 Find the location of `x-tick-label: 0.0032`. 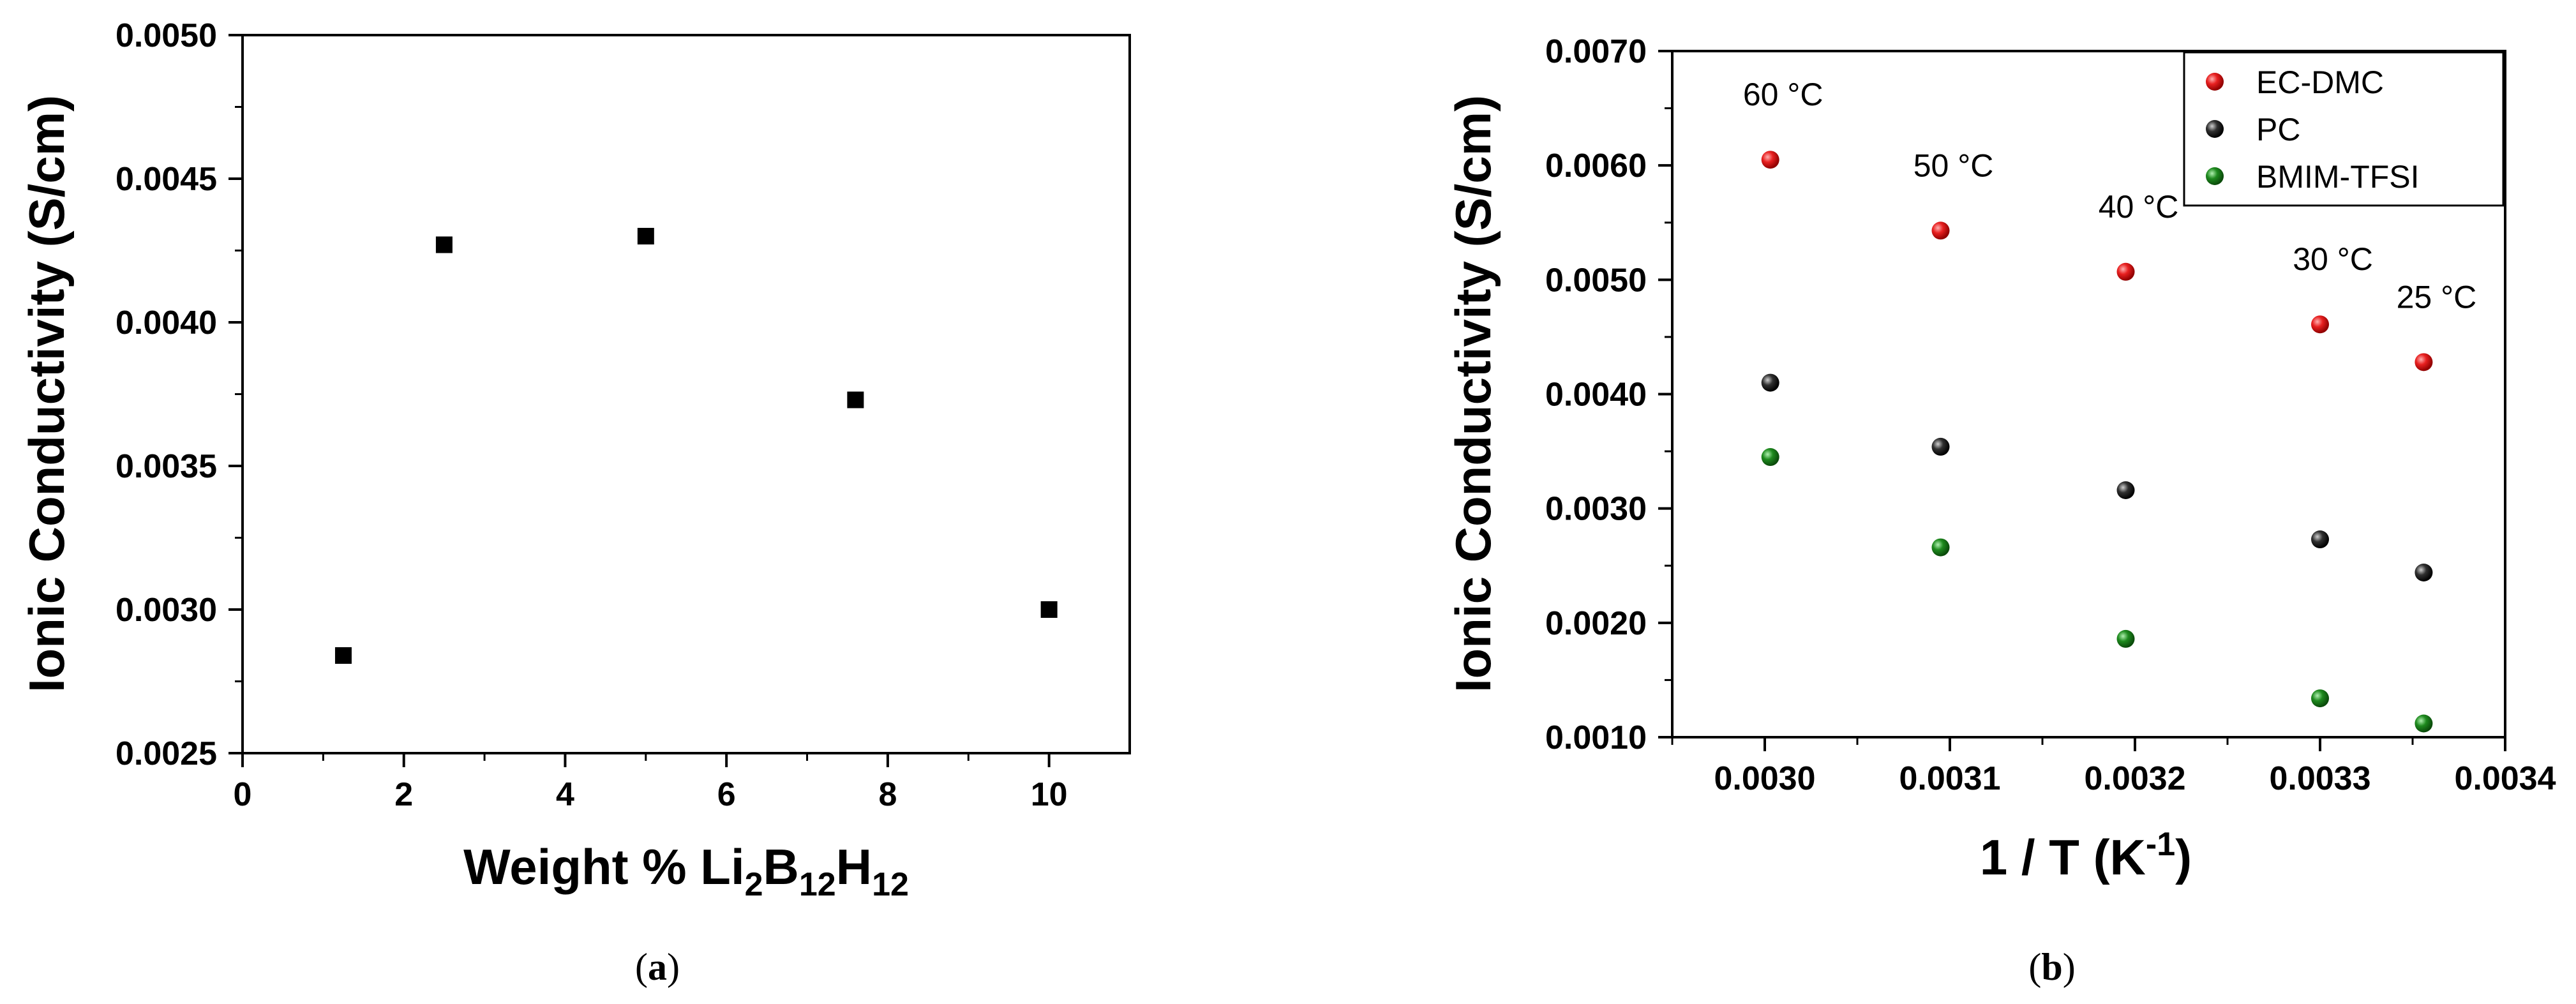

x-tick-label: 0.0032 is located at coordinates (2134, 778).